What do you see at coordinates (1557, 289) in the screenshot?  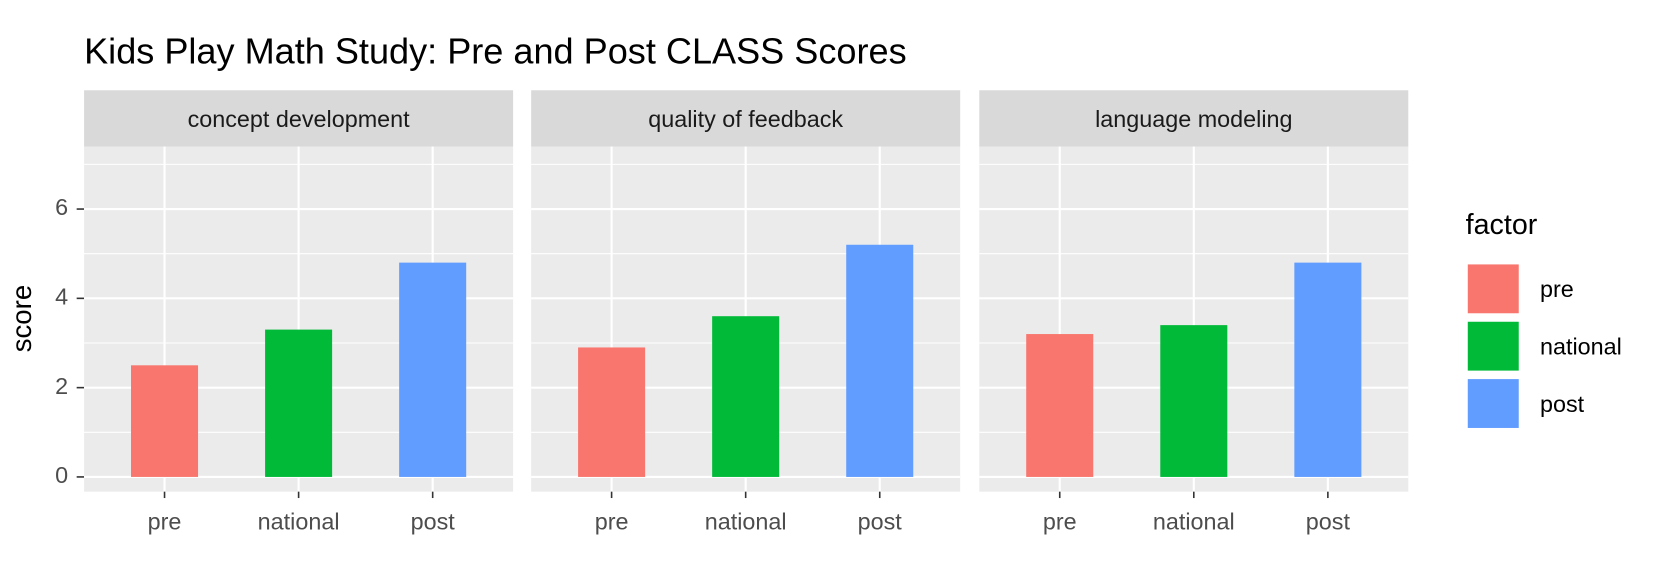 I see `legend-label: pre` at bounding box center [1557, 289].